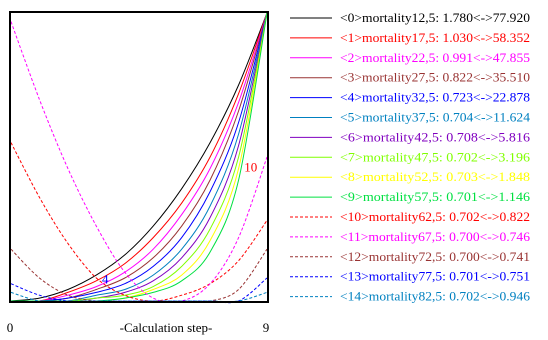 The width and height of the screenshot is (548, 340). What do you see at coordinates (435, 157) in the screenshot?
I see `legend-label: <7>mortality47,5: 0.702<->3.196` at bounding box center [435, 157].